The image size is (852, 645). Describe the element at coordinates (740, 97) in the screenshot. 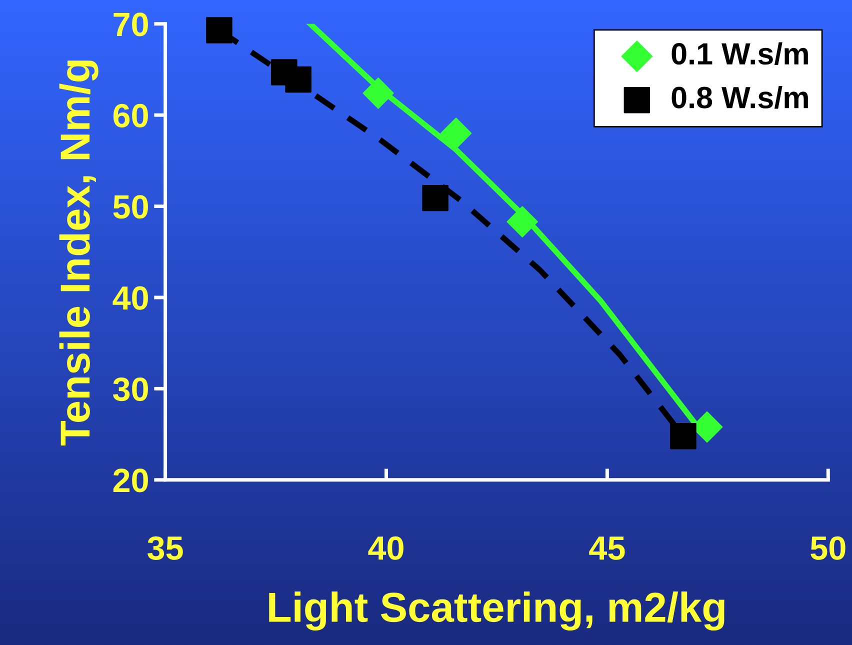

I see `legend-label: 0.8 W.s/m` at that location.